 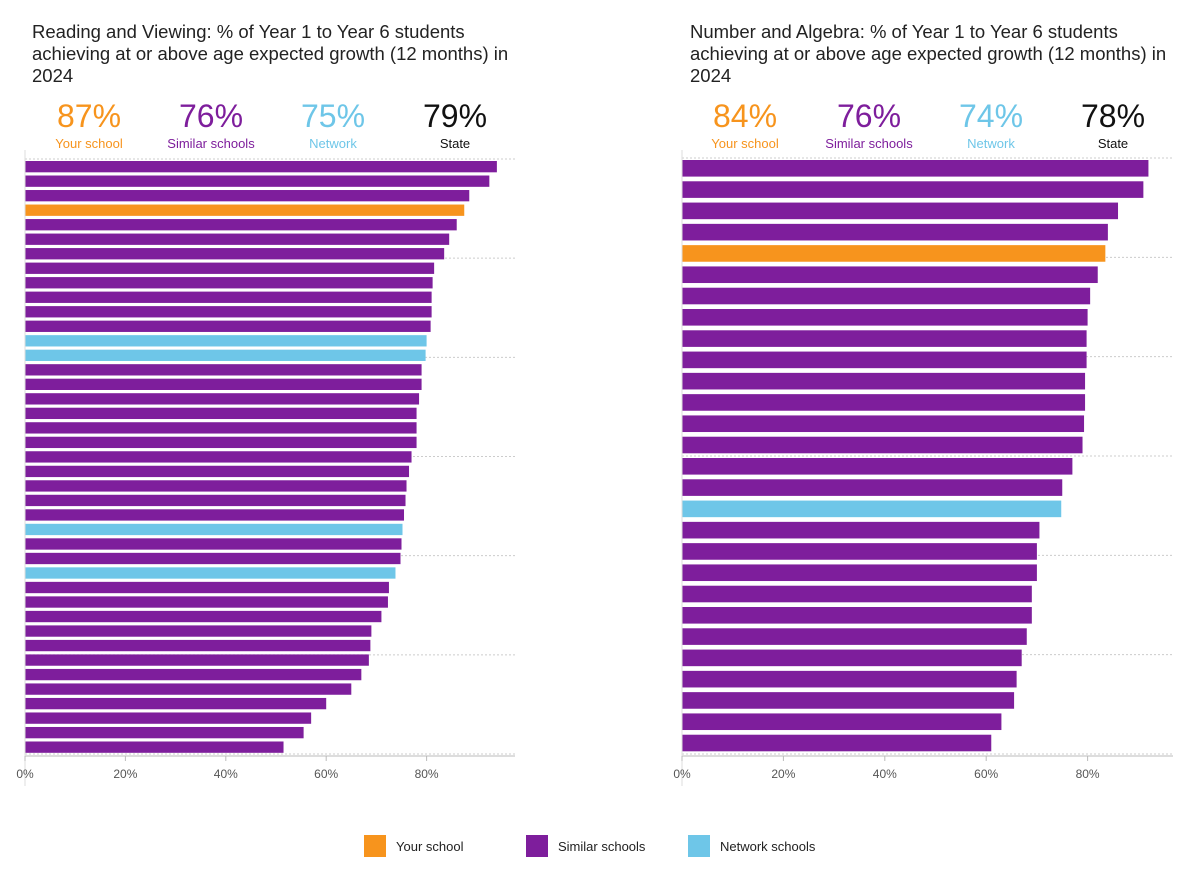 I want to click on legend-item-your-school: Your school, so click(x=413, y=846).